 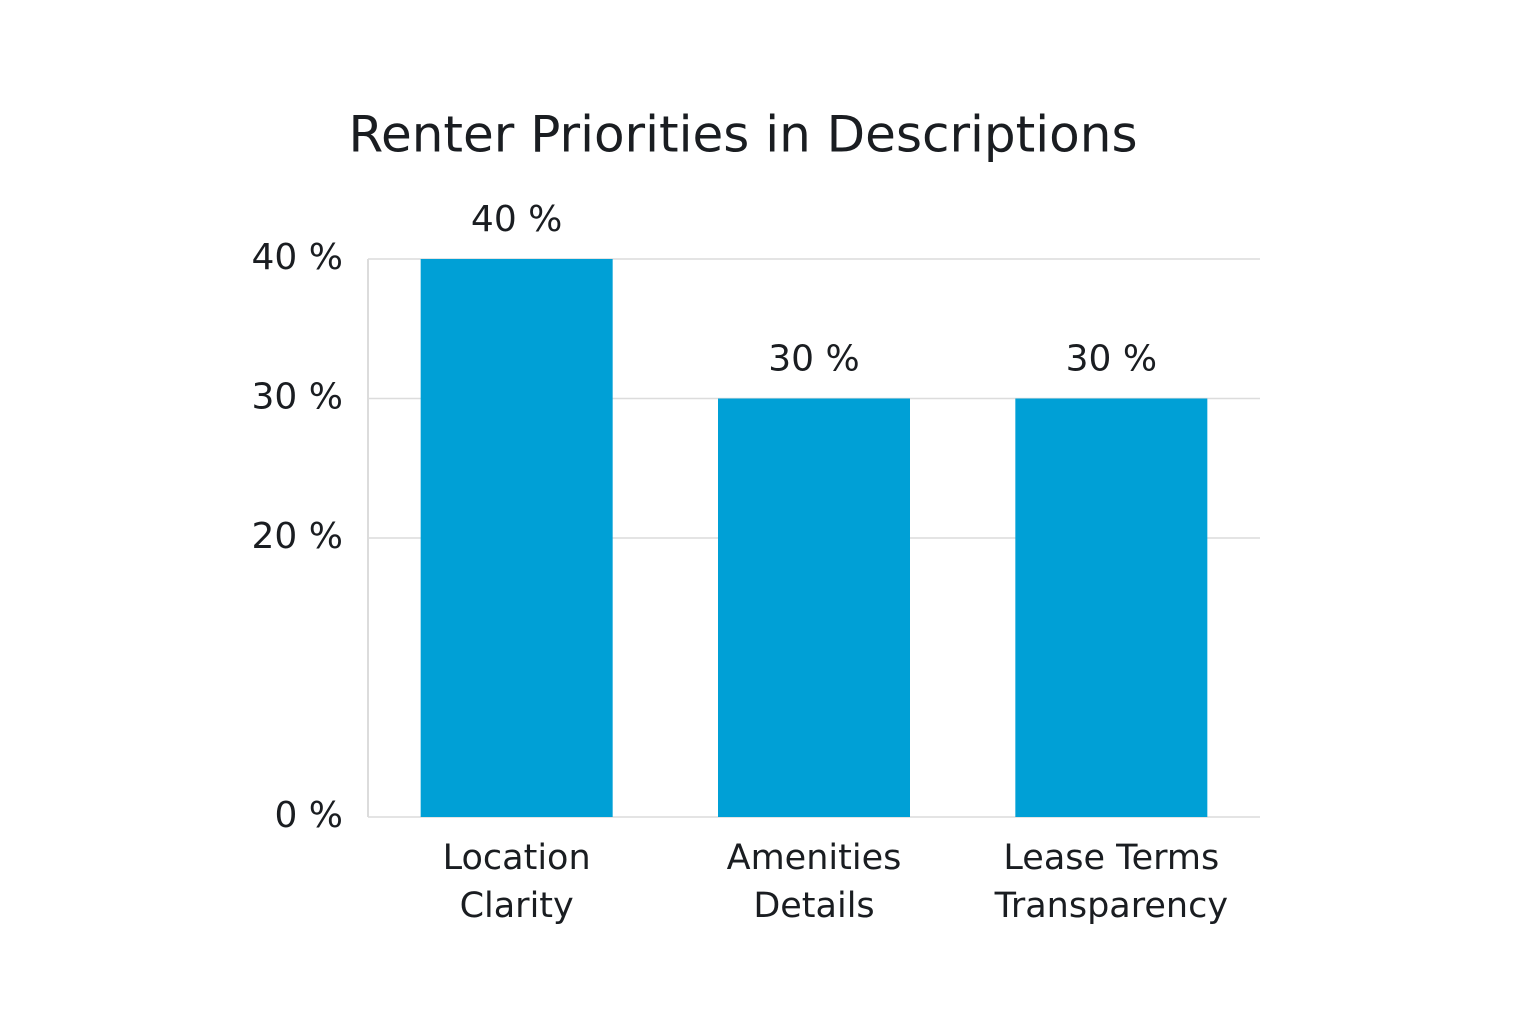 What do you see at coordinates (814, 882) in the screenshot?
I see `x-tick-label: Amenities Details` at bounding box center [814, 882].